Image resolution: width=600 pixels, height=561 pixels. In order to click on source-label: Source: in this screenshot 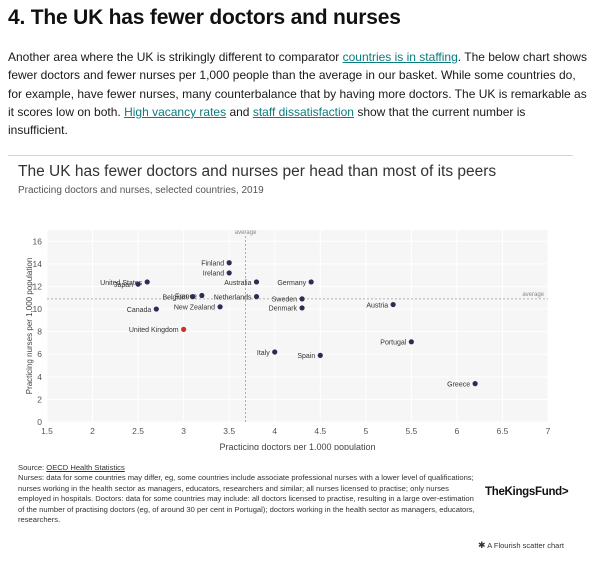, I will do `click(32, 467)`.